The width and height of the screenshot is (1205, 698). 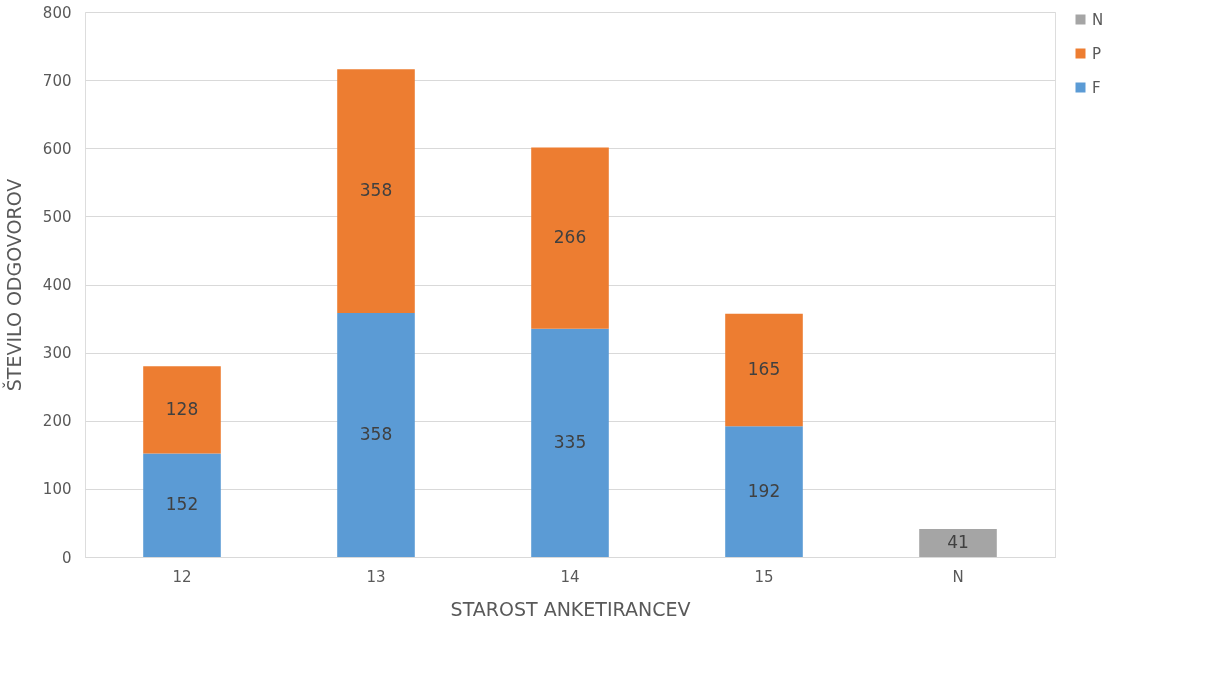 I want to click on x-tick-label: N, so click(x=958, y=576).